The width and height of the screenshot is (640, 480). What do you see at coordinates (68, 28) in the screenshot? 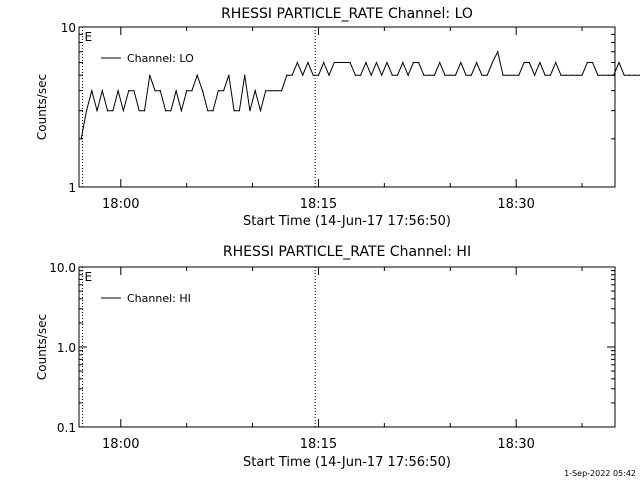
I see `y-tick-label: 10` at bounding box center [68, 28].